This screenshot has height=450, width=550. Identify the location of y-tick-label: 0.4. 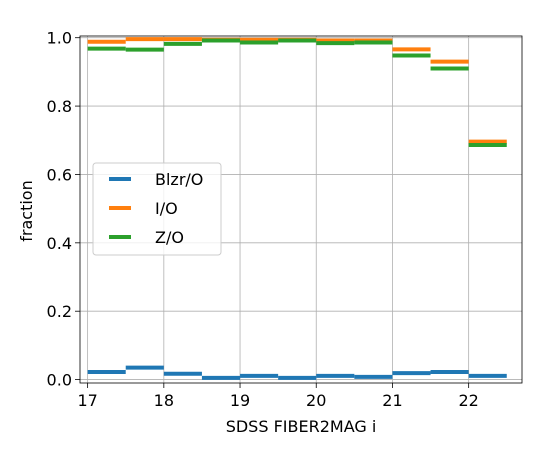
(59, 243).